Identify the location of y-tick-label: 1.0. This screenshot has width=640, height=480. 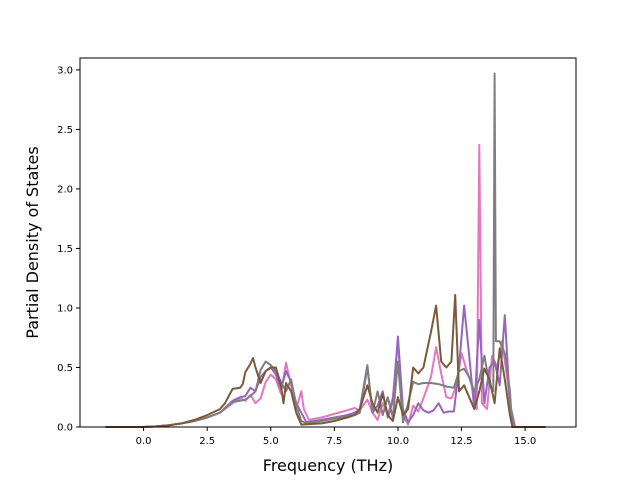
(65, 308).